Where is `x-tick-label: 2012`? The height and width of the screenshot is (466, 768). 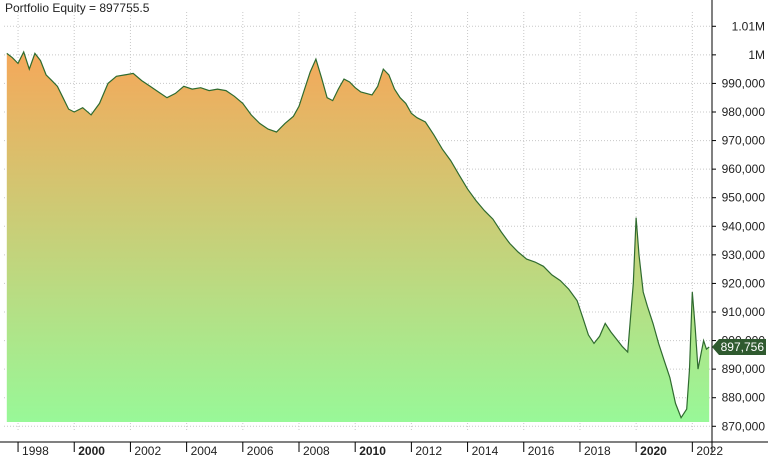
x-tick-label: 2012 is located at coordinates (428, 451).